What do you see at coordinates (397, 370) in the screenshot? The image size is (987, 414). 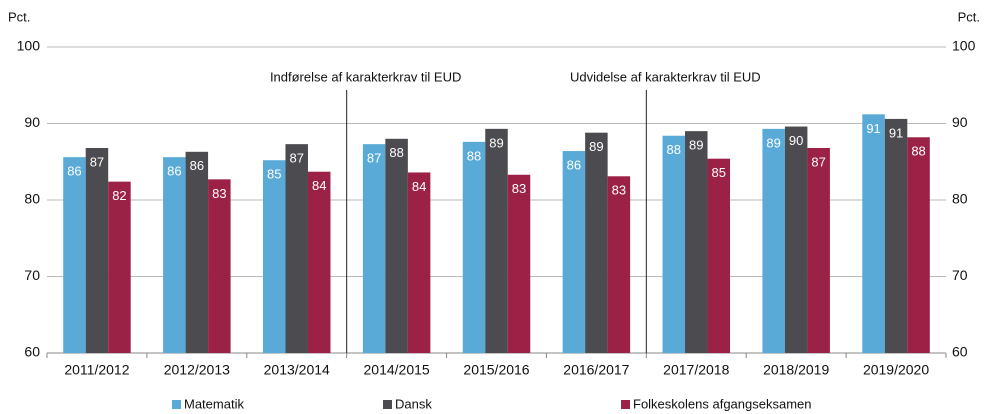 I see `x-tick-label: 2014/2015` at bounding box center [397, 370].